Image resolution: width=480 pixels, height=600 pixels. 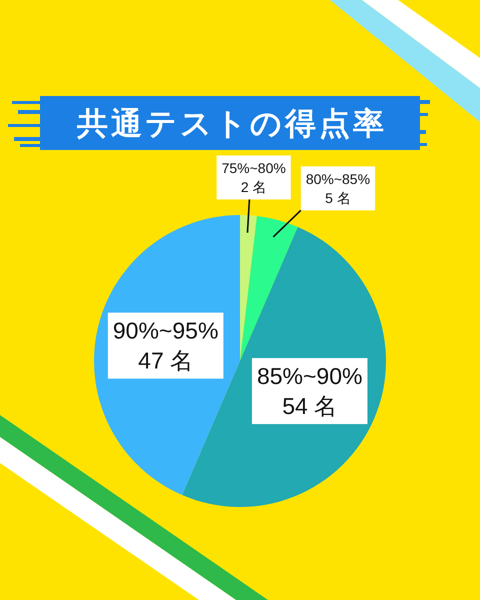 What do you see at coordinates (309, 376) in the screenshot?
I see `slice-label: 85%~90%` at bounding box center [309, 376].